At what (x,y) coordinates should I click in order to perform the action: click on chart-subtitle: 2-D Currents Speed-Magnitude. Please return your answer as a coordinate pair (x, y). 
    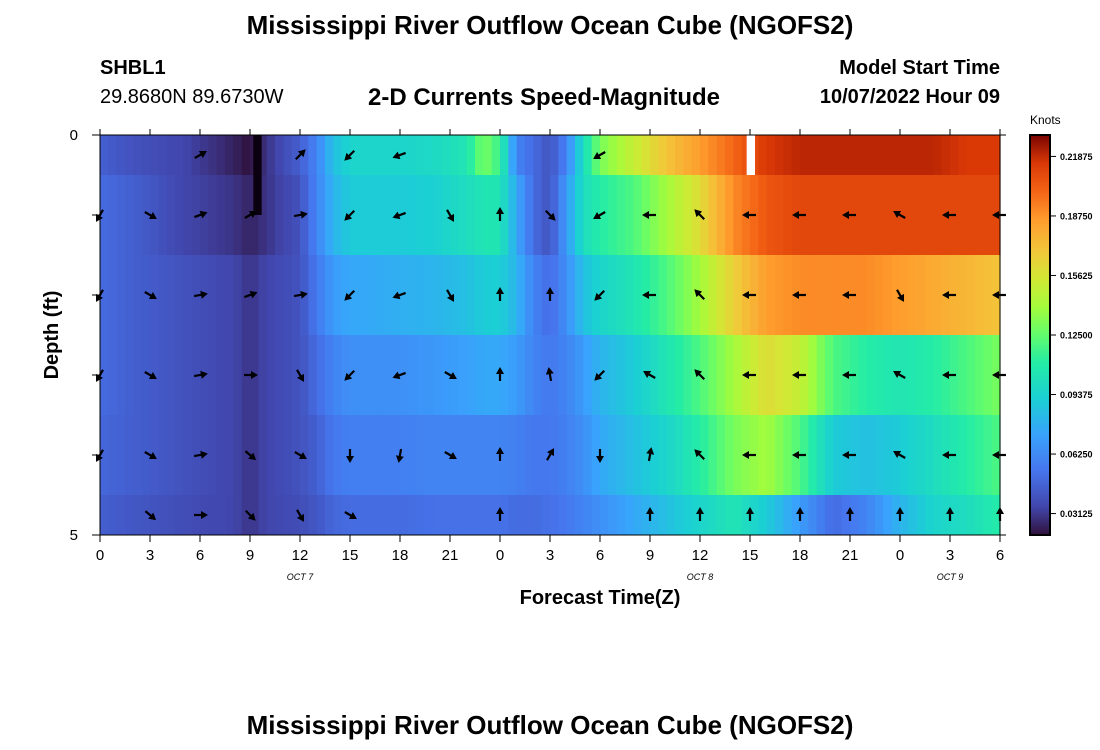
    Looking at the image, I should click on (544, 97).